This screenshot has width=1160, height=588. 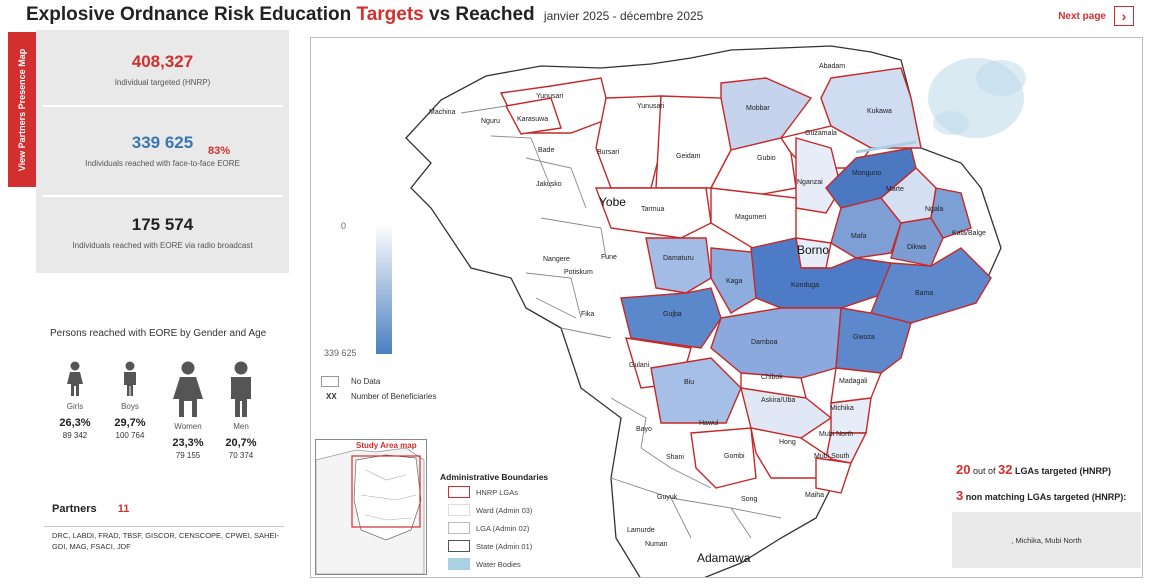 I want to click on lga-damaturu, so click(x=678, y=265).